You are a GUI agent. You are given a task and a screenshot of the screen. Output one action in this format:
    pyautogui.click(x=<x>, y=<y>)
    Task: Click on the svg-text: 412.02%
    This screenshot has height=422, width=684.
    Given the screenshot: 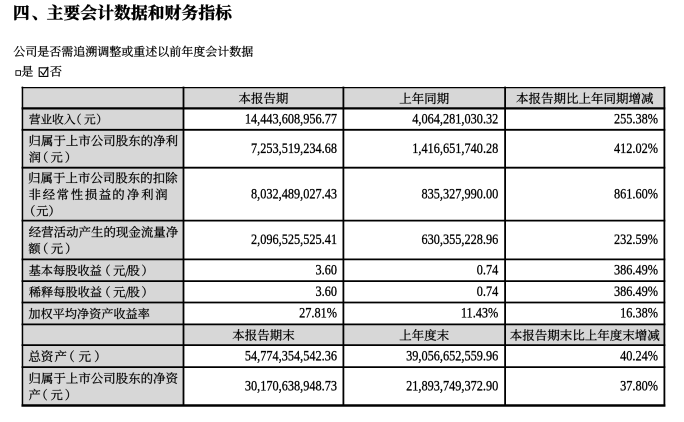 What is the action you would take?
    pyautogui.click(x=636, y=148)
    